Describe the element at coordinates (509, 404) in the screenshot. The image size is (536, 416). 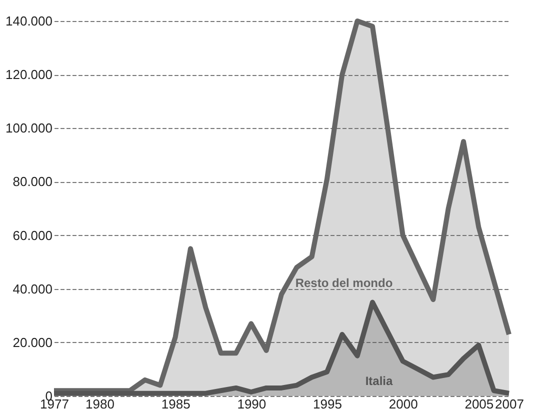
I see `x-tick-label: 2007` at that location.